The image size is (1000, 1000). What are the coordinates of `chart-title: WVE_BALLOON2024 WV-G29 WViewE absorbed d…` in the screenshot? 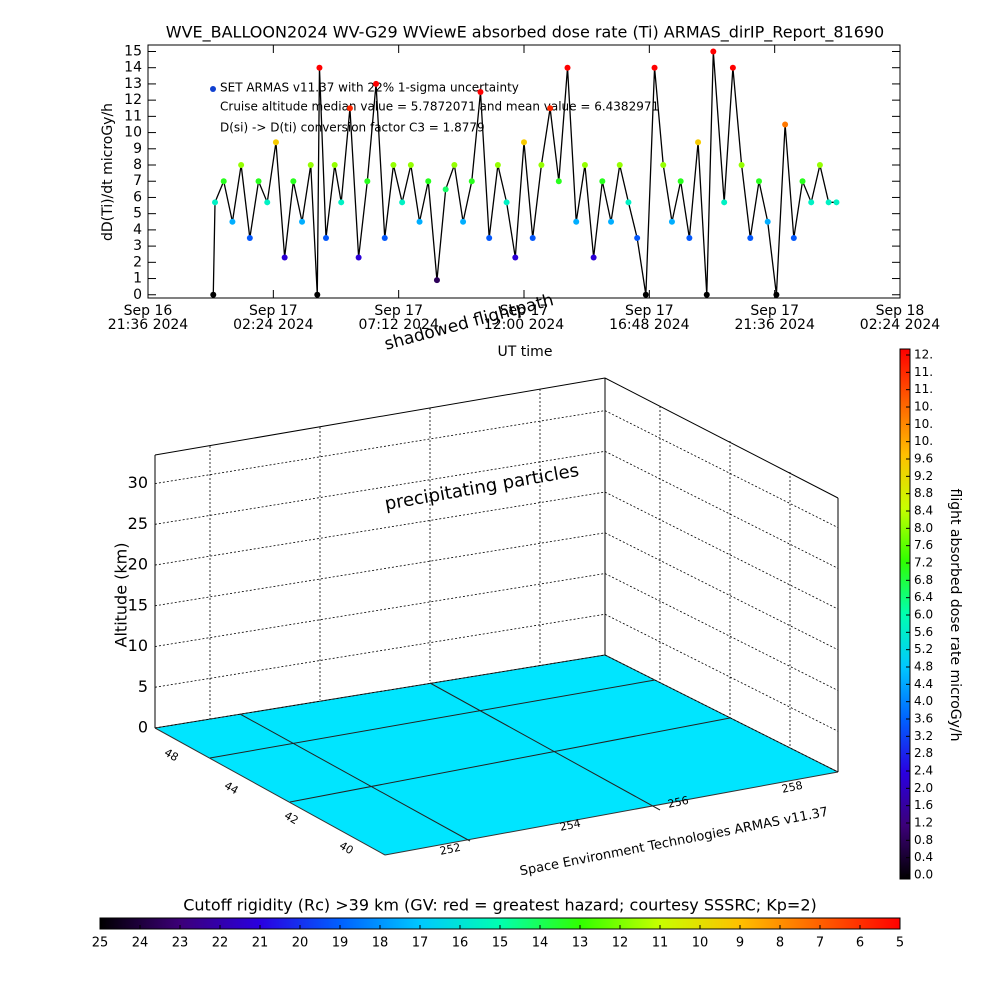 It's located at (525, 33).